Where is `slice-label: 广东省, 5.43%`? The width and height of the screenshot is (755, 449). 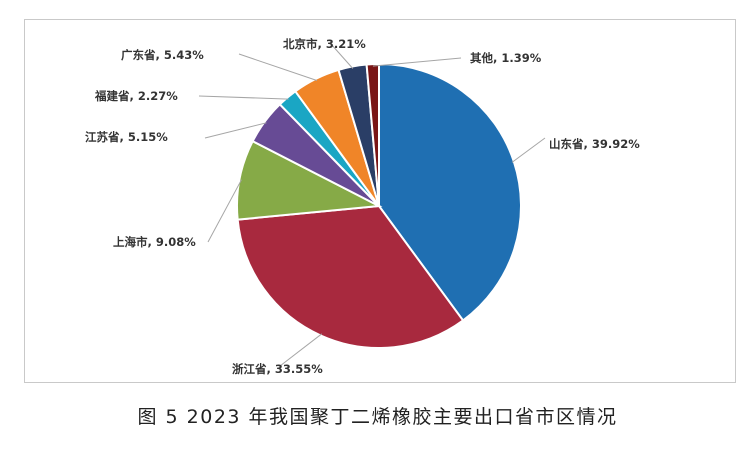 slice-label: 广东省, 5.43% is located at coordinates (162, 55).